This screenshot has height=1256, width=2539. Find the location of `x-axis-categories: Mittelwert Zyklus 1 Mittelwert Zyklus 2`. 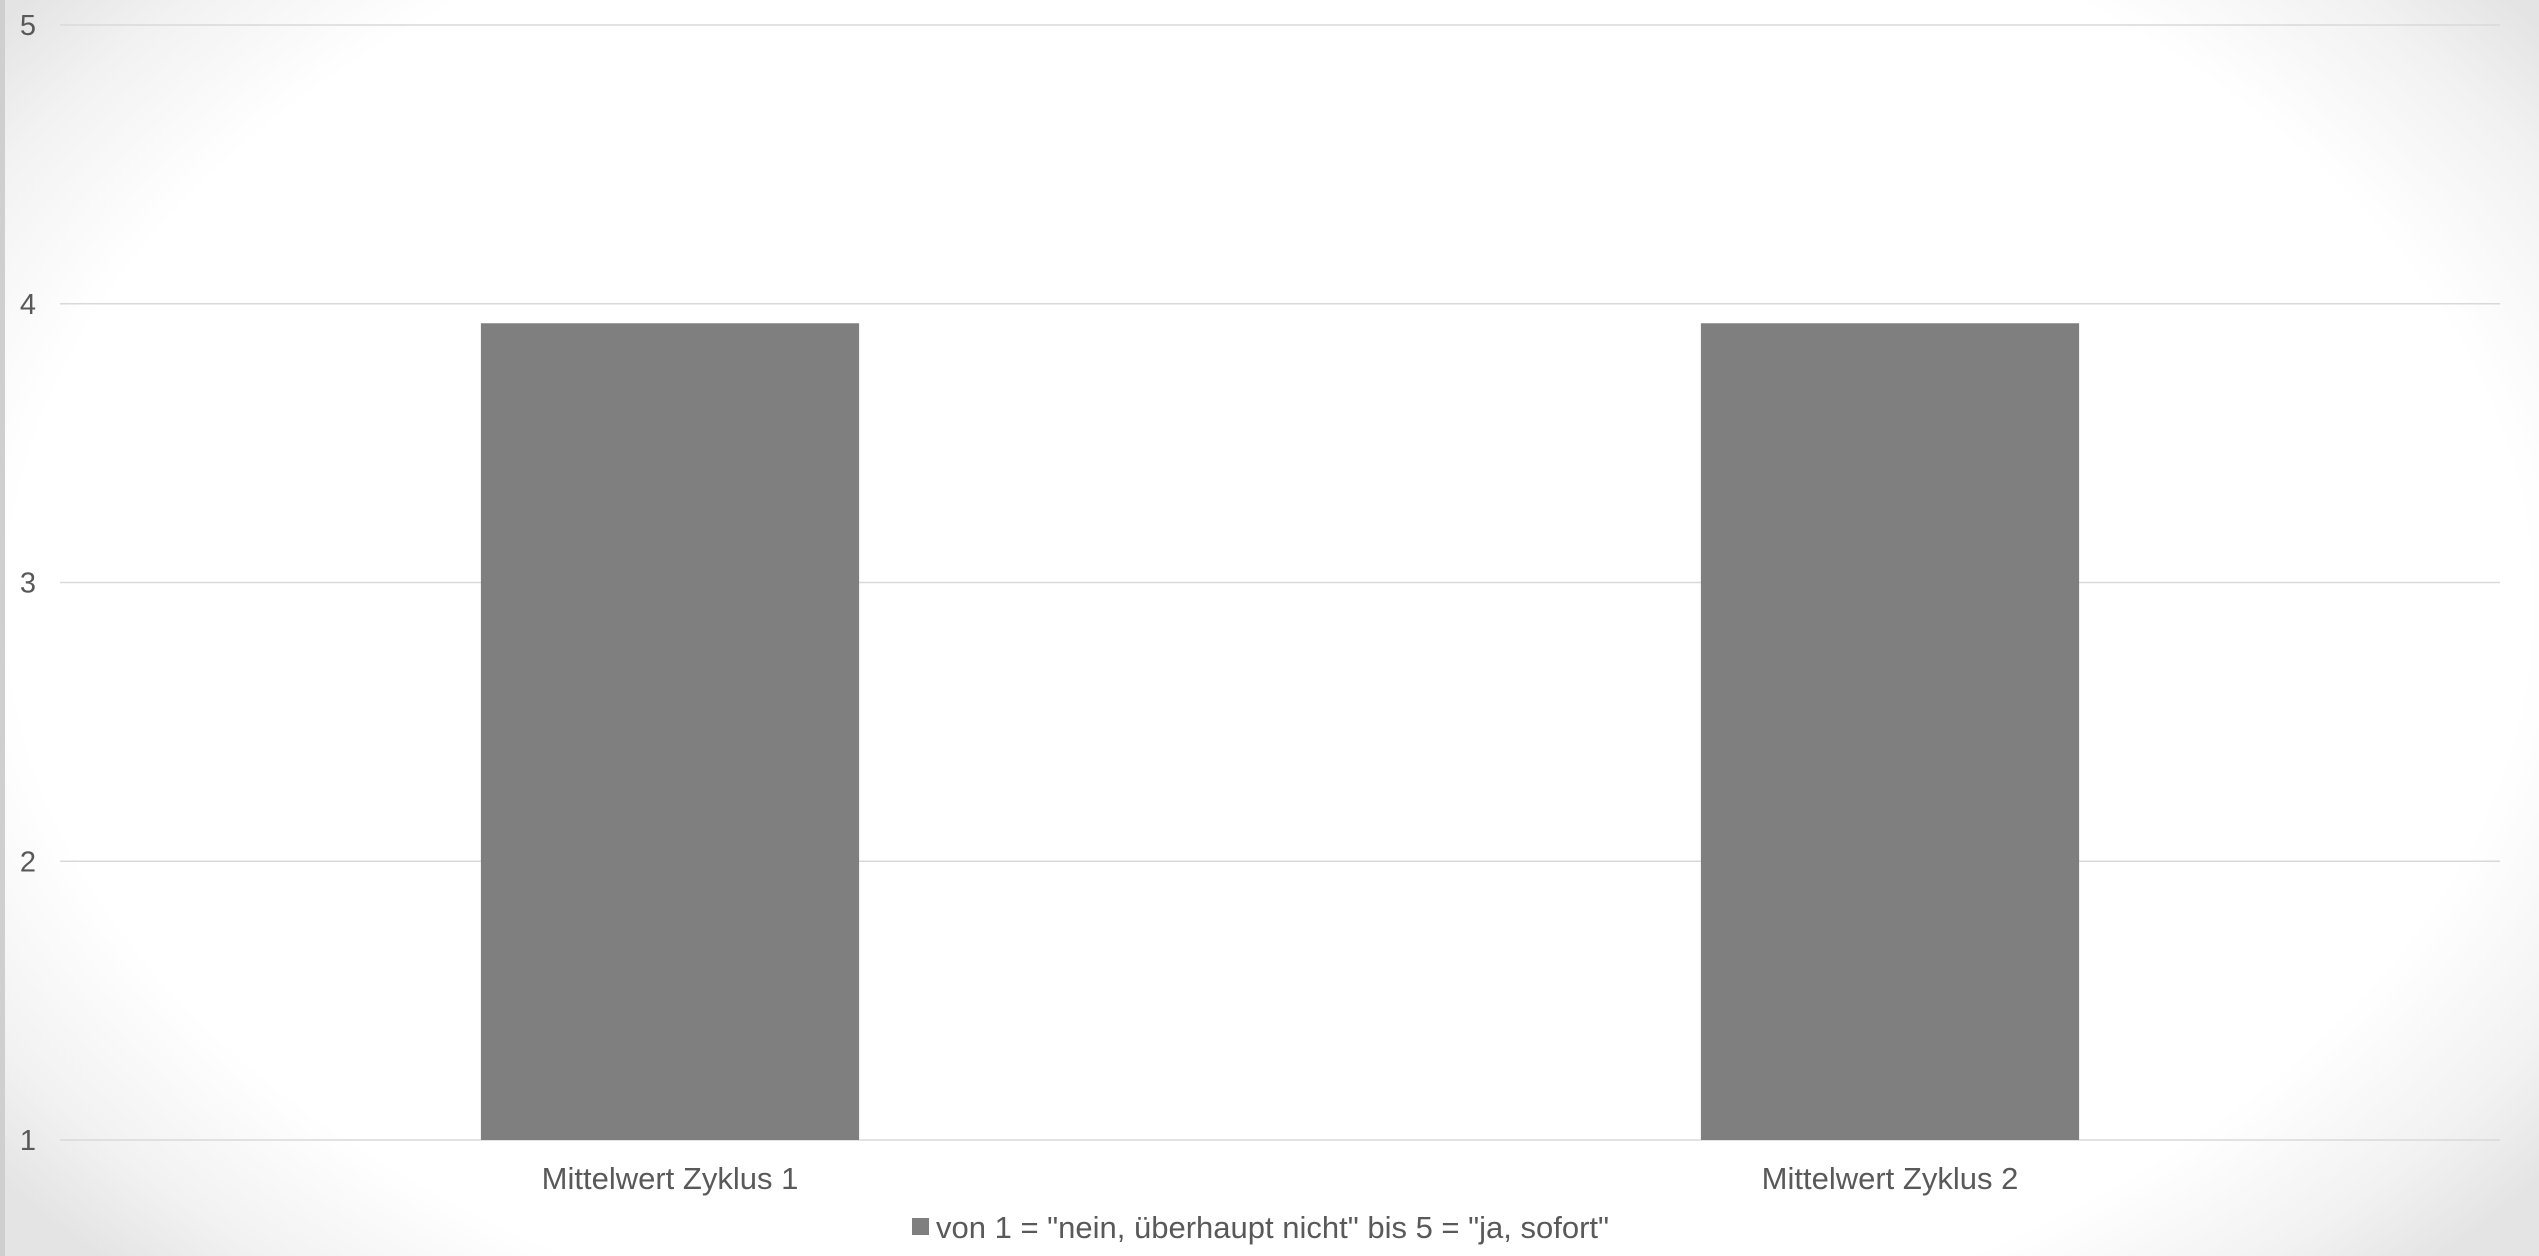

x-axis-categories: Mittelwert Zyklus 1 Mittelwert Zyklus 2 is located at coordinates (1280, 1178).